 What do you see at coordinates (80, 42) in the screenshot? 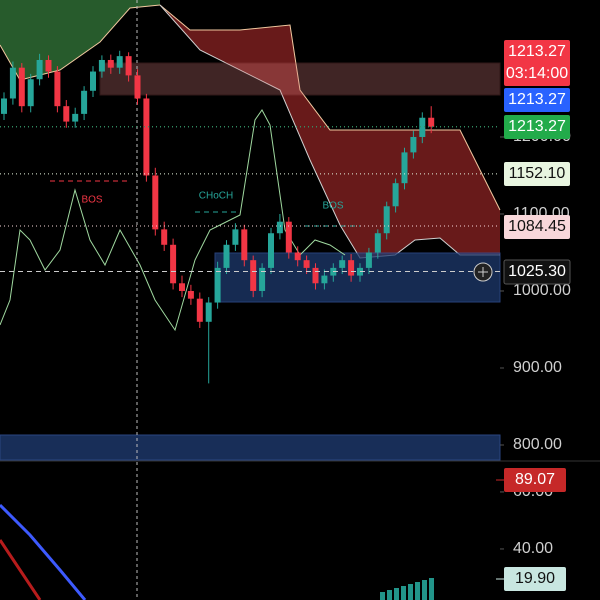
I see `cloud-edge` at bounding box center [80, 42].